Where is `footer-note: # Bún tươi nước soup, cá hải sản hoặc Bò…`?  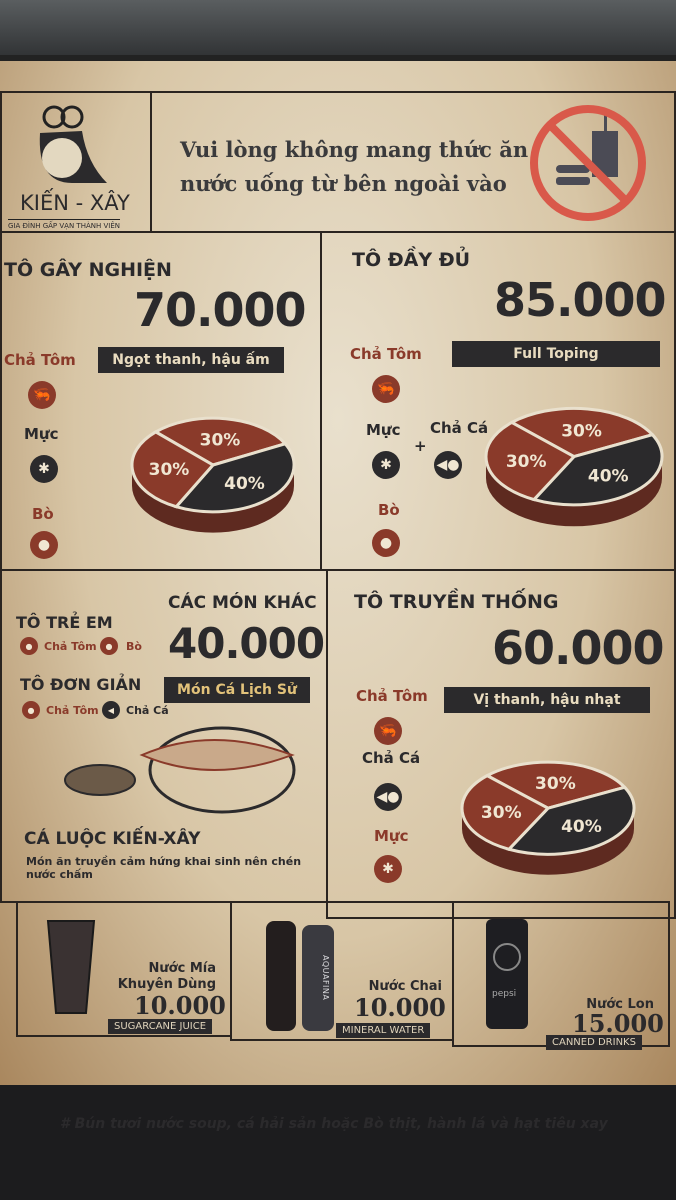
footer-note: # Bún tươi nước soup, cá hải sản hoặc Bò… is located at coordinates (334, 1124).